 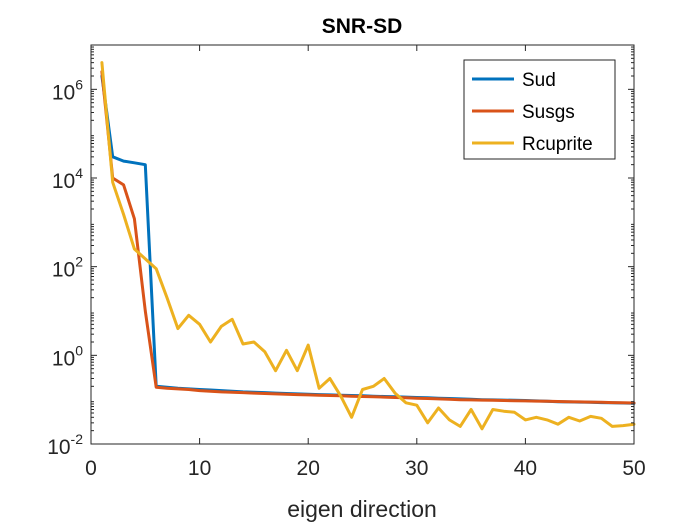 I want to click on x-axis-label: eigen direction, so click(x=362, y=509).